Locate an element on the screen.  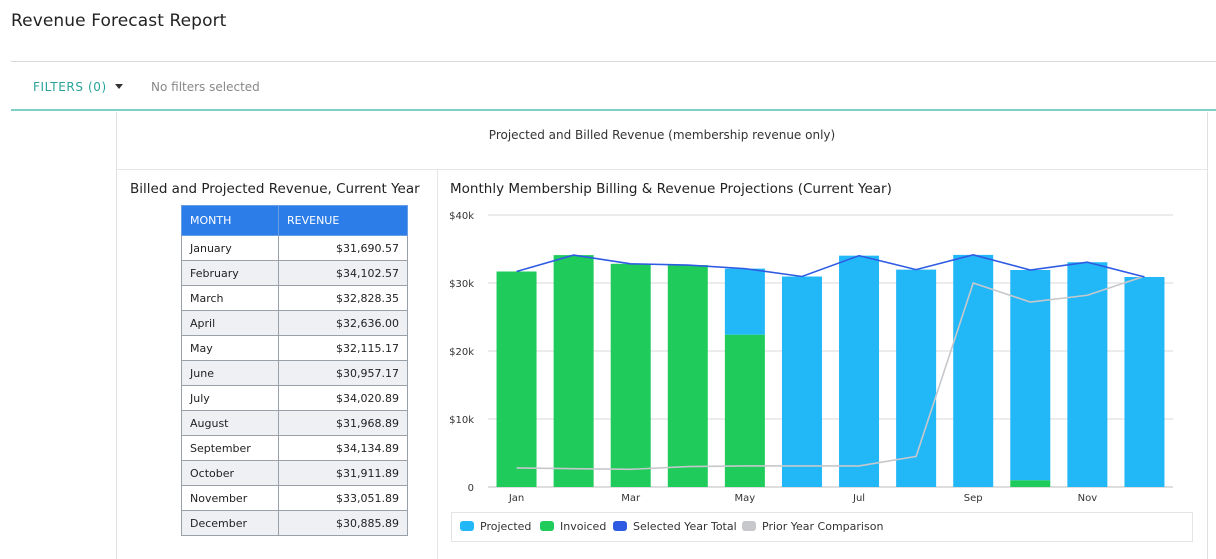
table-row: May $32,115.17 is located at coordinates (294, 348).